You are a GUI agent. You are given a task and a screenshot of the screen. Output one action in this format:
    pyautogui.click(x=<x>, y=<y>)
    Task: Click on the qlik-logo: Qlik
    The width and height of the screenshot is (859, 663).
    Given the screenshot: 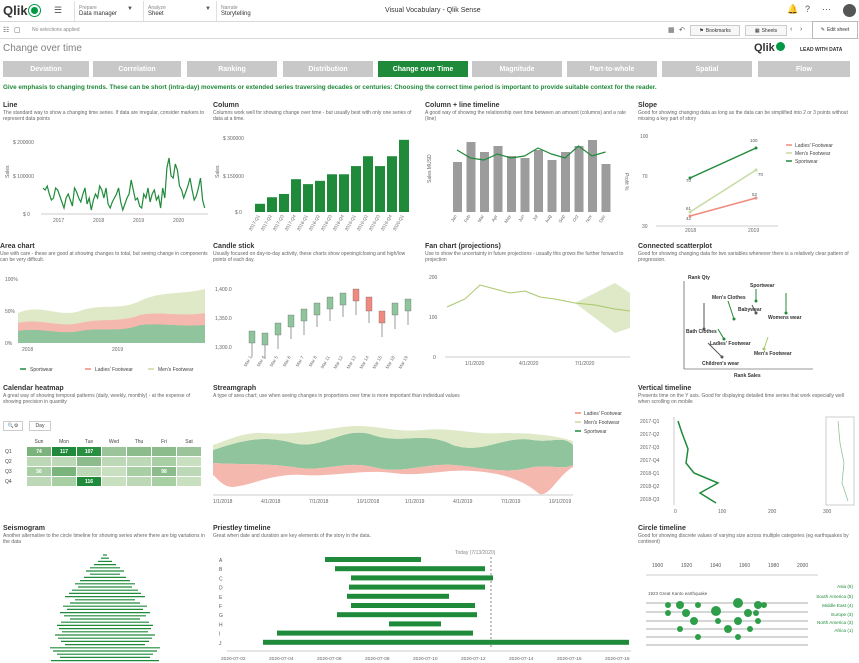 What is the action you would take?
    pyautogui.click(x=21, y=10)
    